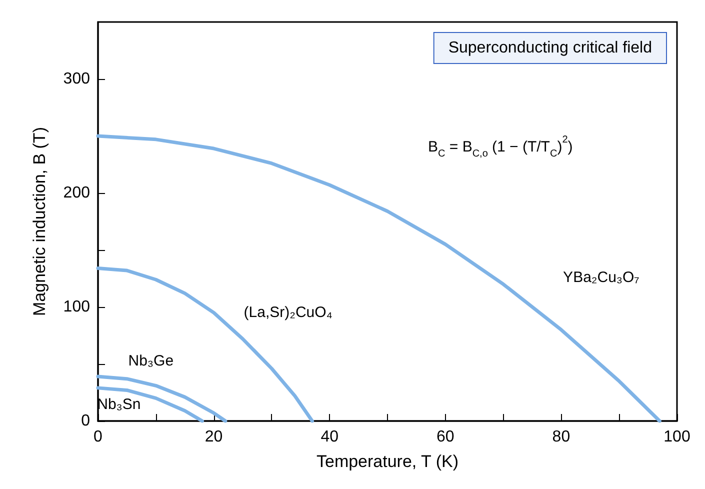 The height and width of the screenshot is (489, 705). What do you see at coordinates (162, 398) in the screenshot?
I see `line-series` at bounding box center [162, 398].